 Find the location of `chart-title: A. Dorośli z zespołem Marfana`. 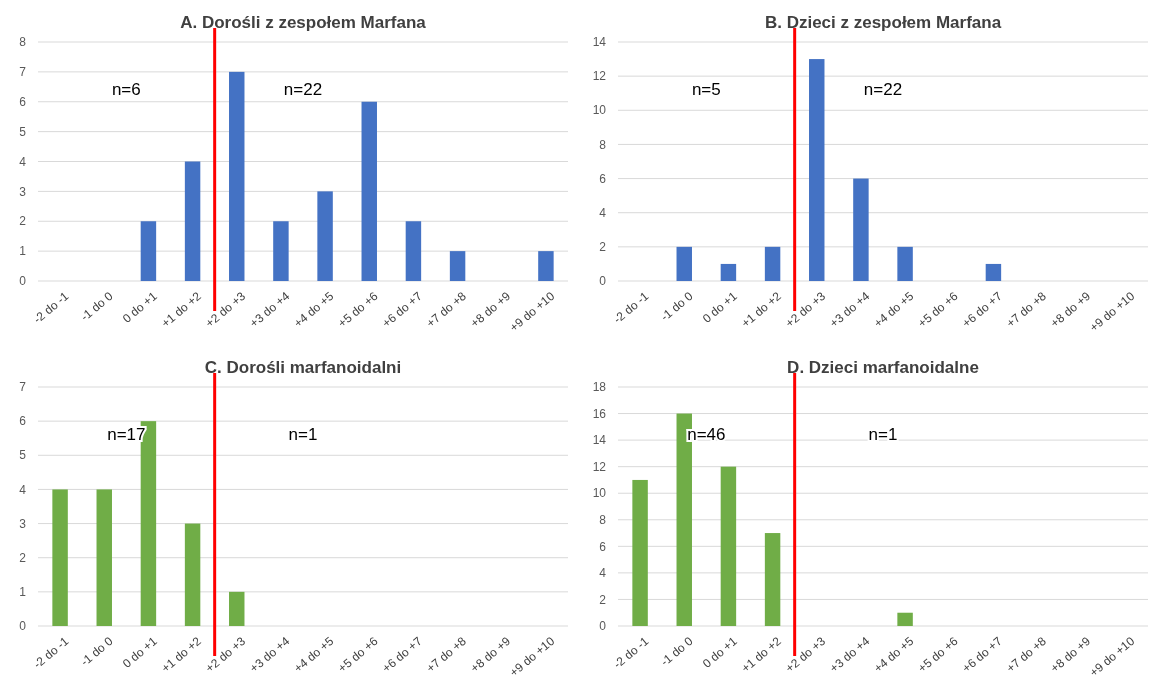

chart-title: A. Dorośli z zespołem Marfana is located at coordinates (303, 22).